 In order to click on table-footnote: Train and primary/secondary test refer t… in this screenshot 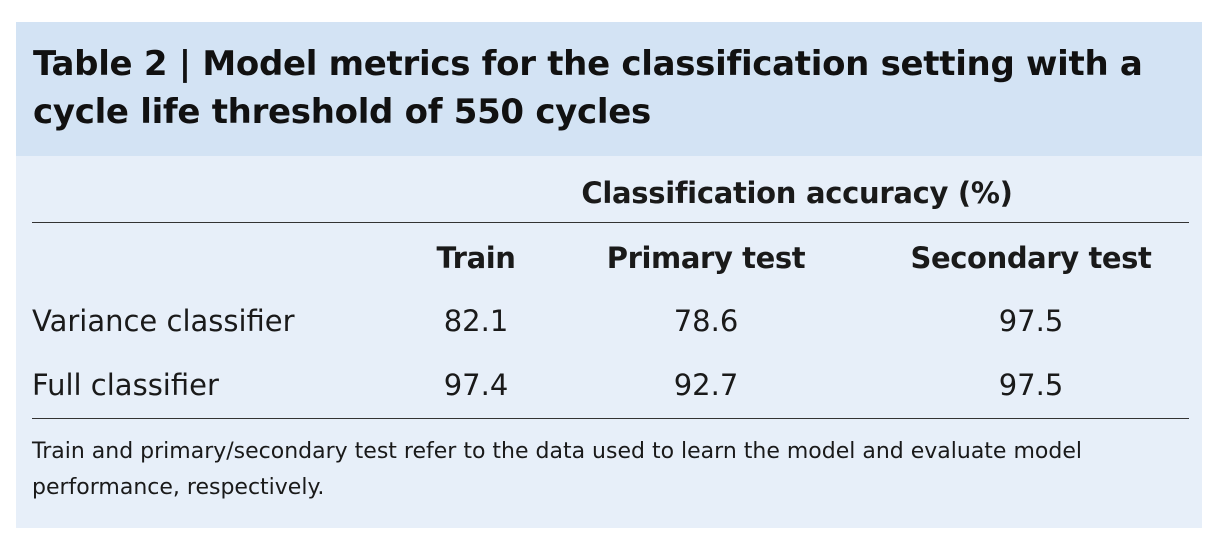, I will do `click(557, 469)`.